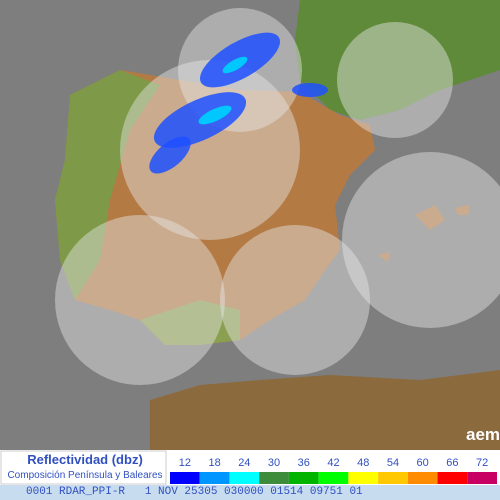 This screenshot has width=500, height=500. What do you see at coordinates (384, 257) in the screenshot?
I see `ibiza` at bounding box center [384, 257].